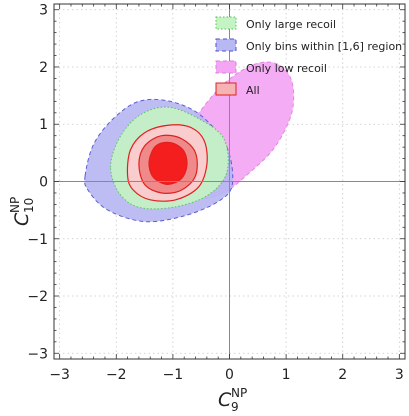 The width and height of the screenshot is (409, 416). I want to click on y-axis-label-superscript: NP, so click(15, 205).